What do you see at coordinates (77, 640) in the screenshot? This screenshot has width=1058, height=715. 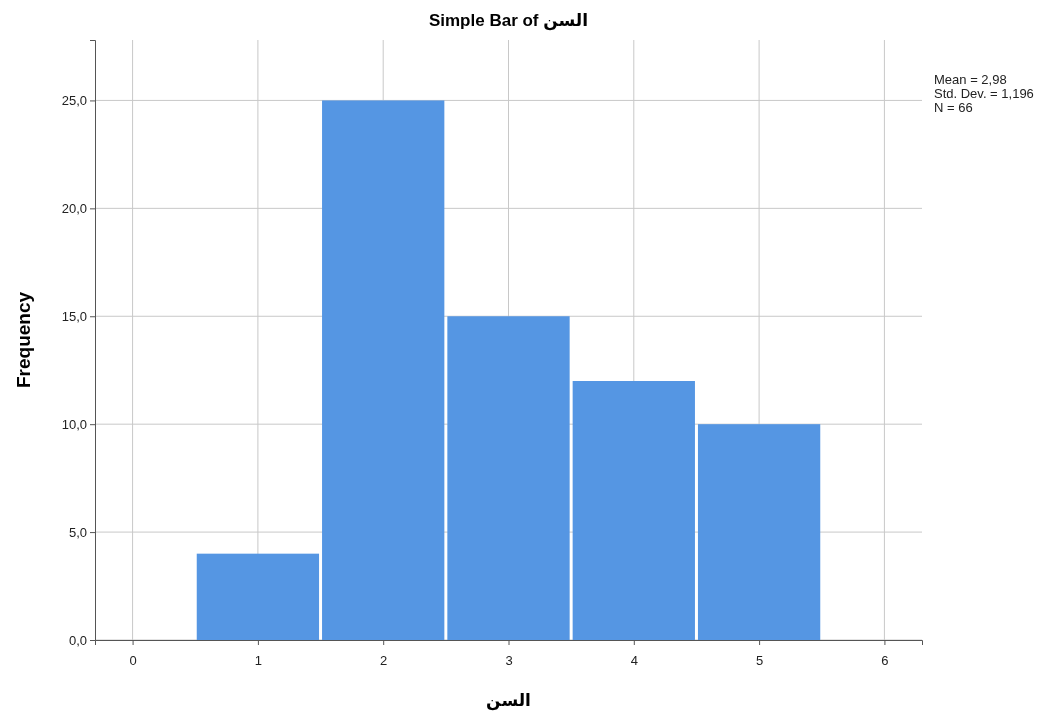 I see `y-tick-label: 0,0` at bounding box center [77, 640].